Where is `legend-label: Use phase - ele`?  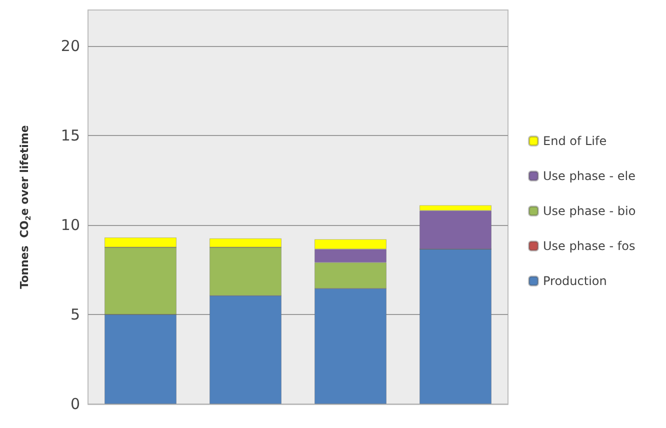 legend-label: Use phase - ele is located at coordinates (589, 176).